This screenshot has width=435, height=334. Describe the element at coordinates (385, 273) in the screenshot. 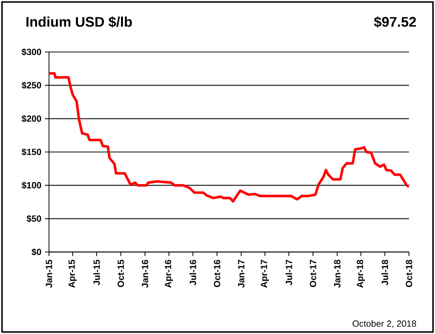

I see `x-tick-label: Jul-18` at that location.